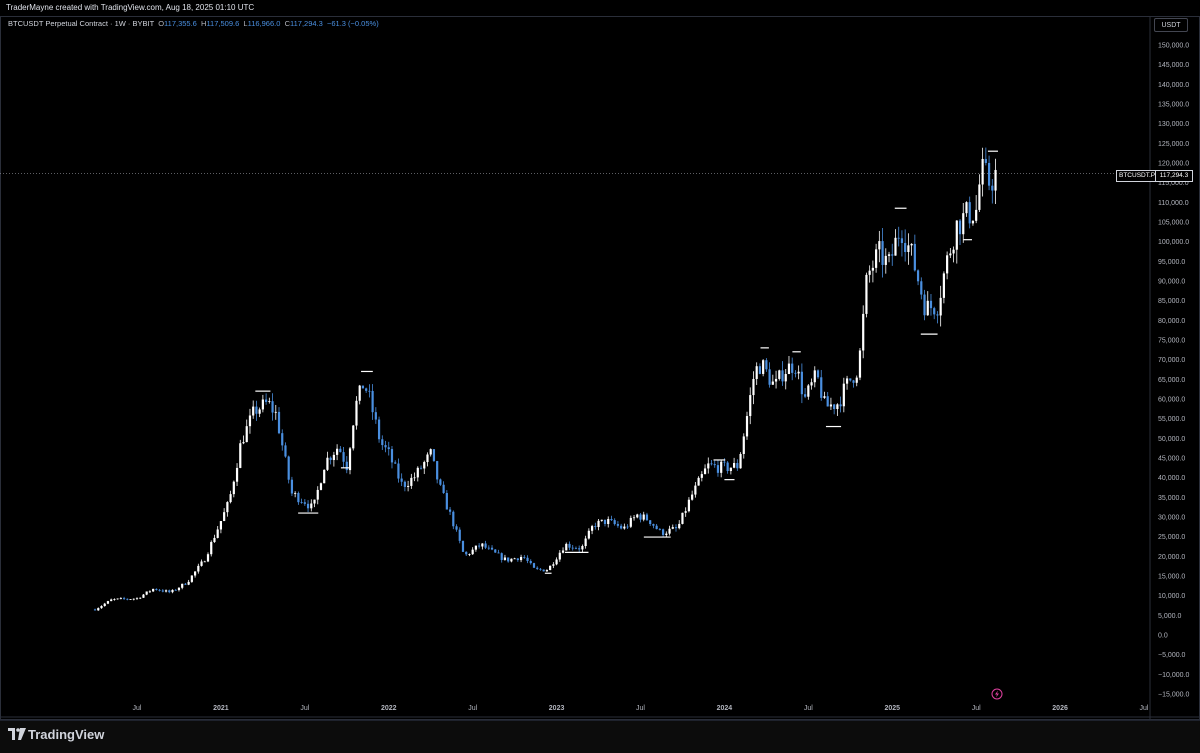  Describe the element at coordinates (1171, 478) in the screenshot. I see `y-tick-label: 40,000.0` at that location.